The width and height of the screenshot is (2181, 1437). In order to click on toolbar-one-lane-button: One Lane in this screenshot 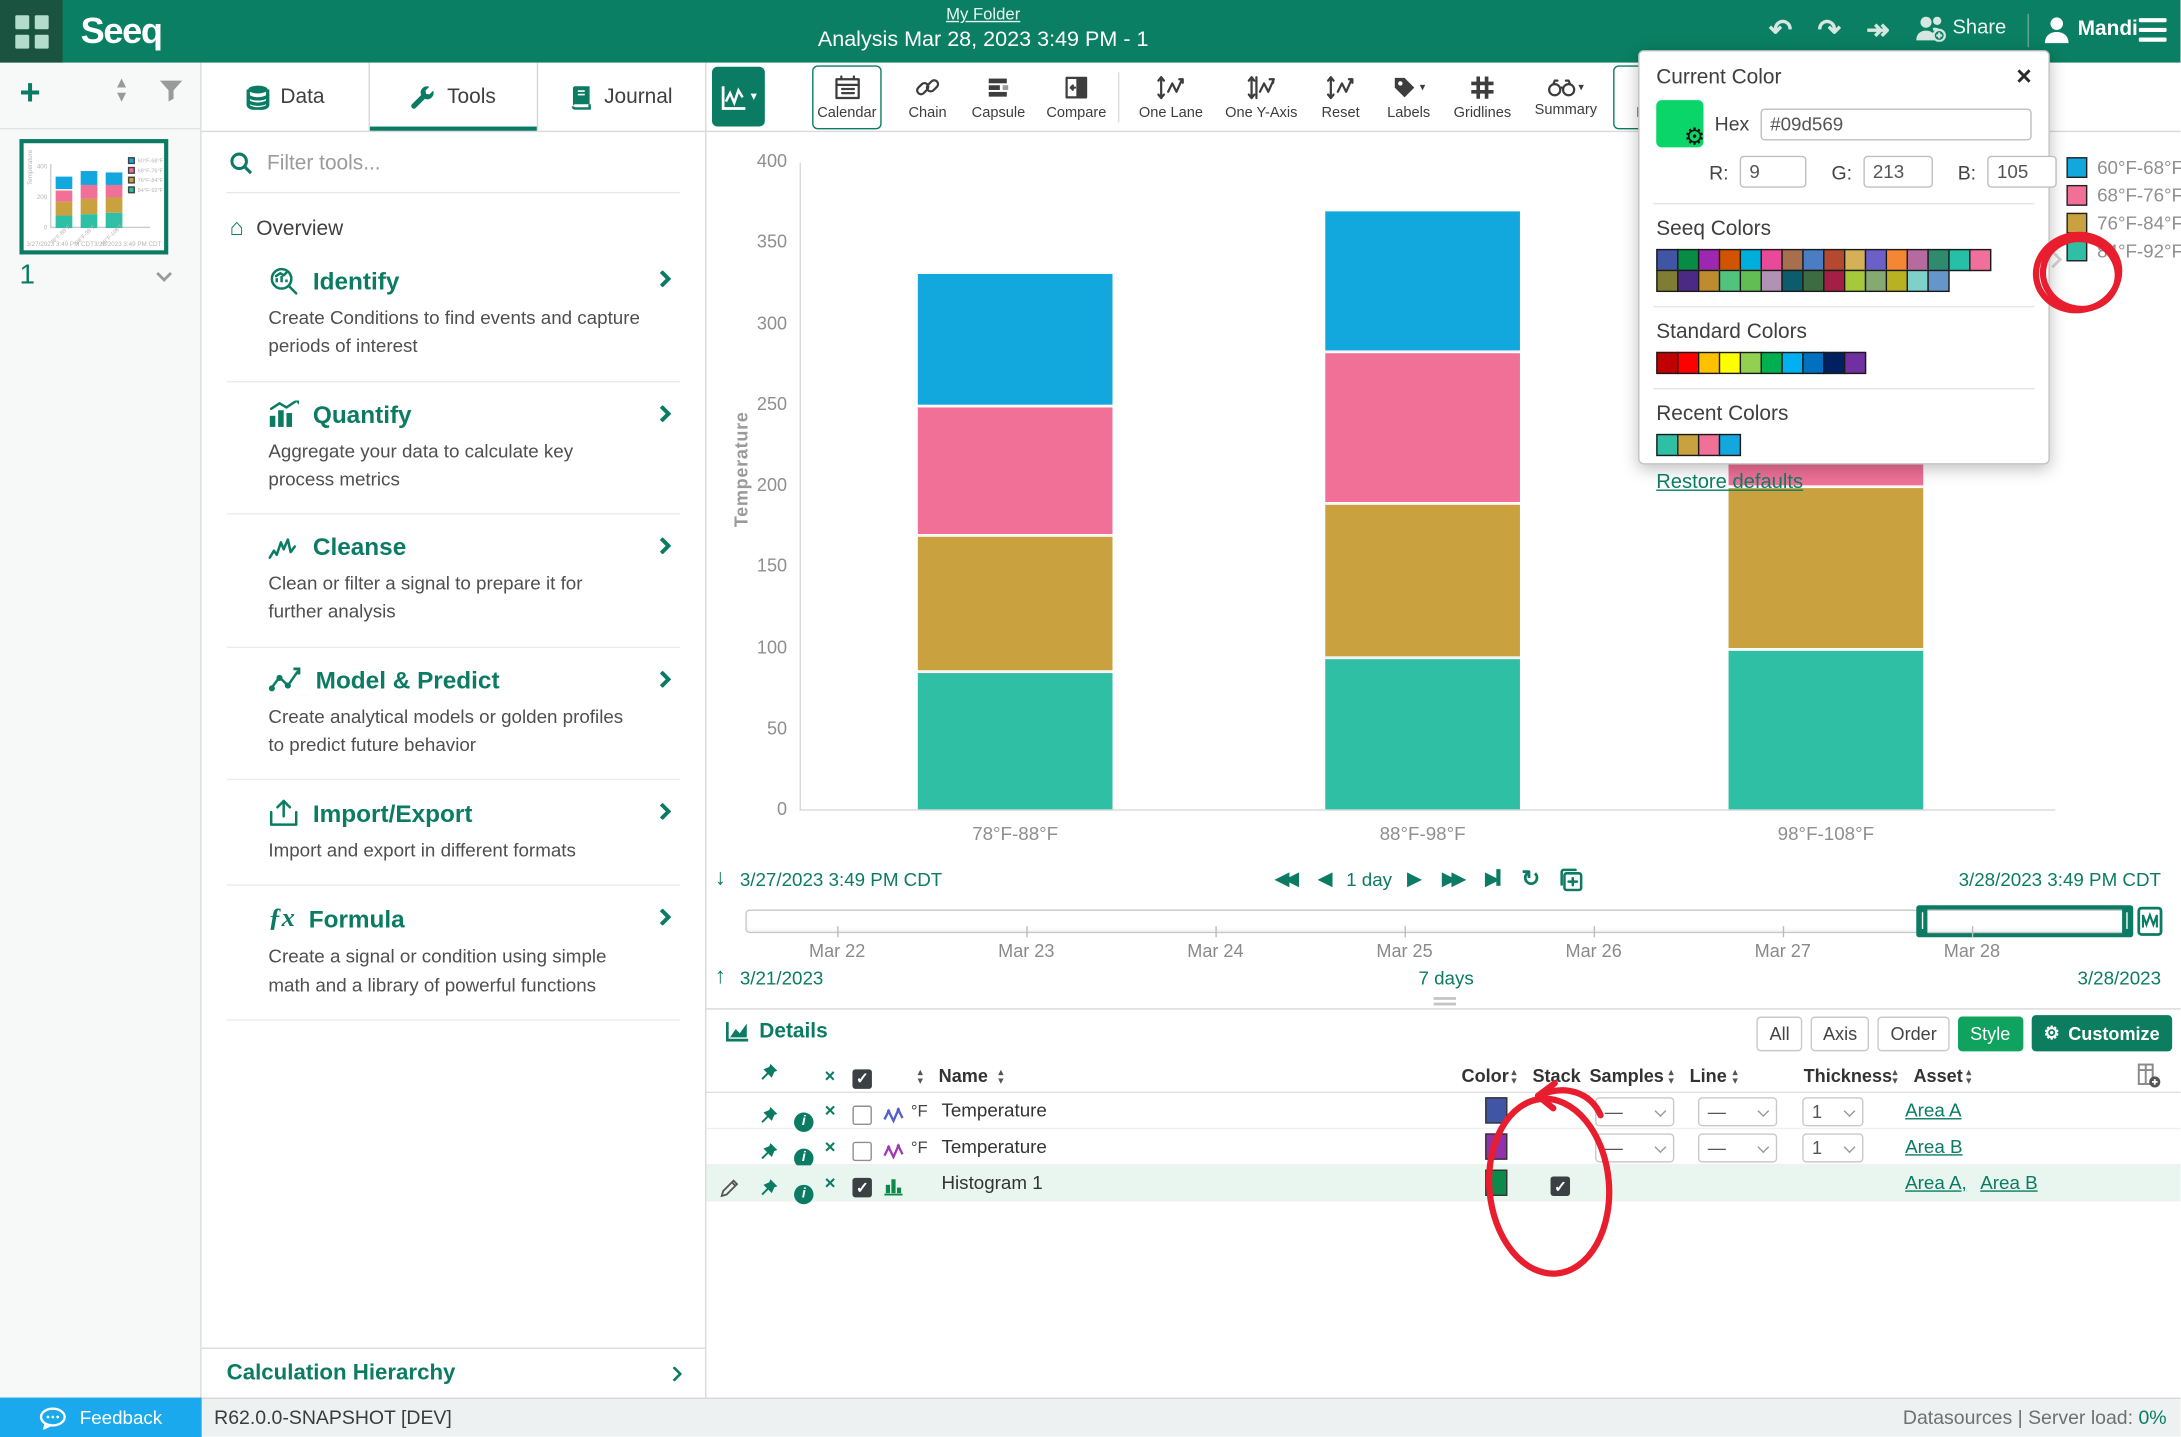, I will do `click(1171, 97)`.